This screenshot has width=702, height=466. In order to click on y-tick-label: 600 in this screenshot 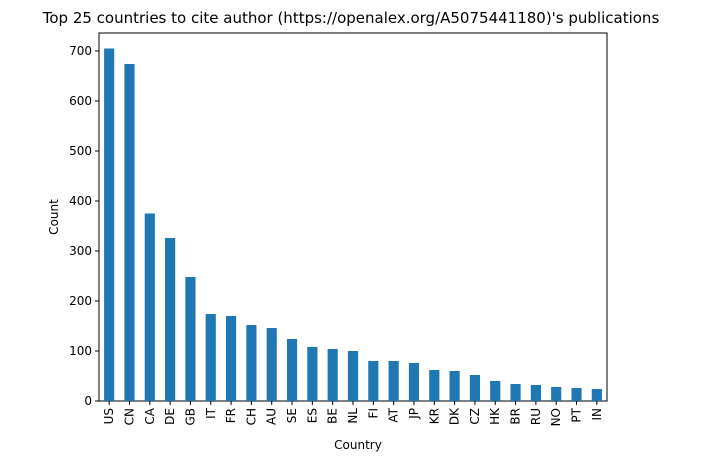, I will do `click(80, 101)`.